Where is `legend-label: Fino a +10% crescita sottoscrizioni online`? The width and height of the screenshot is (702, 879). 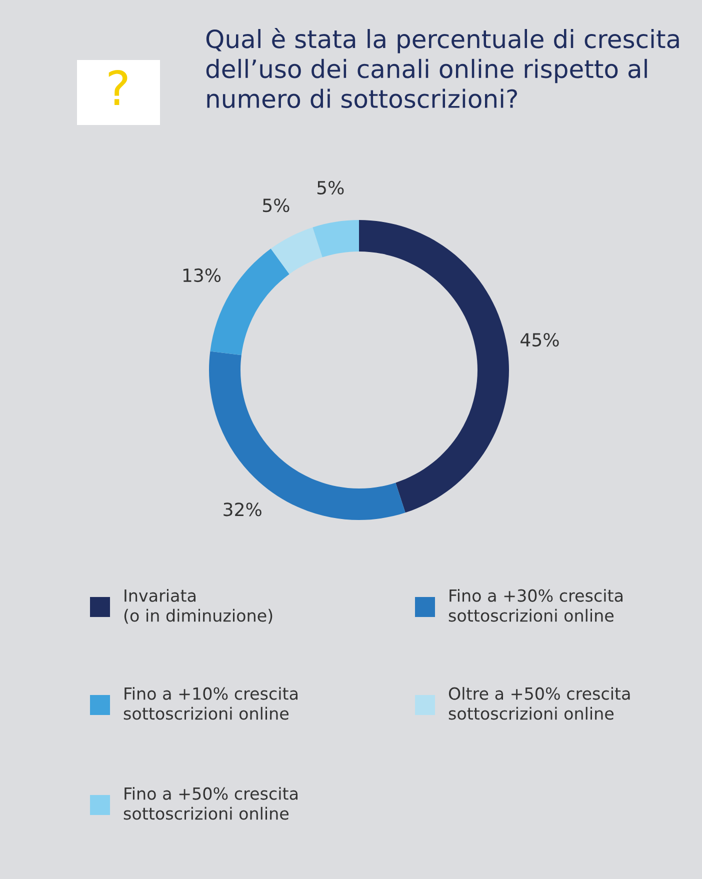 legend-label: Fino a +10% crescita sottoscrizioni online is located at coordinates (211, 703).